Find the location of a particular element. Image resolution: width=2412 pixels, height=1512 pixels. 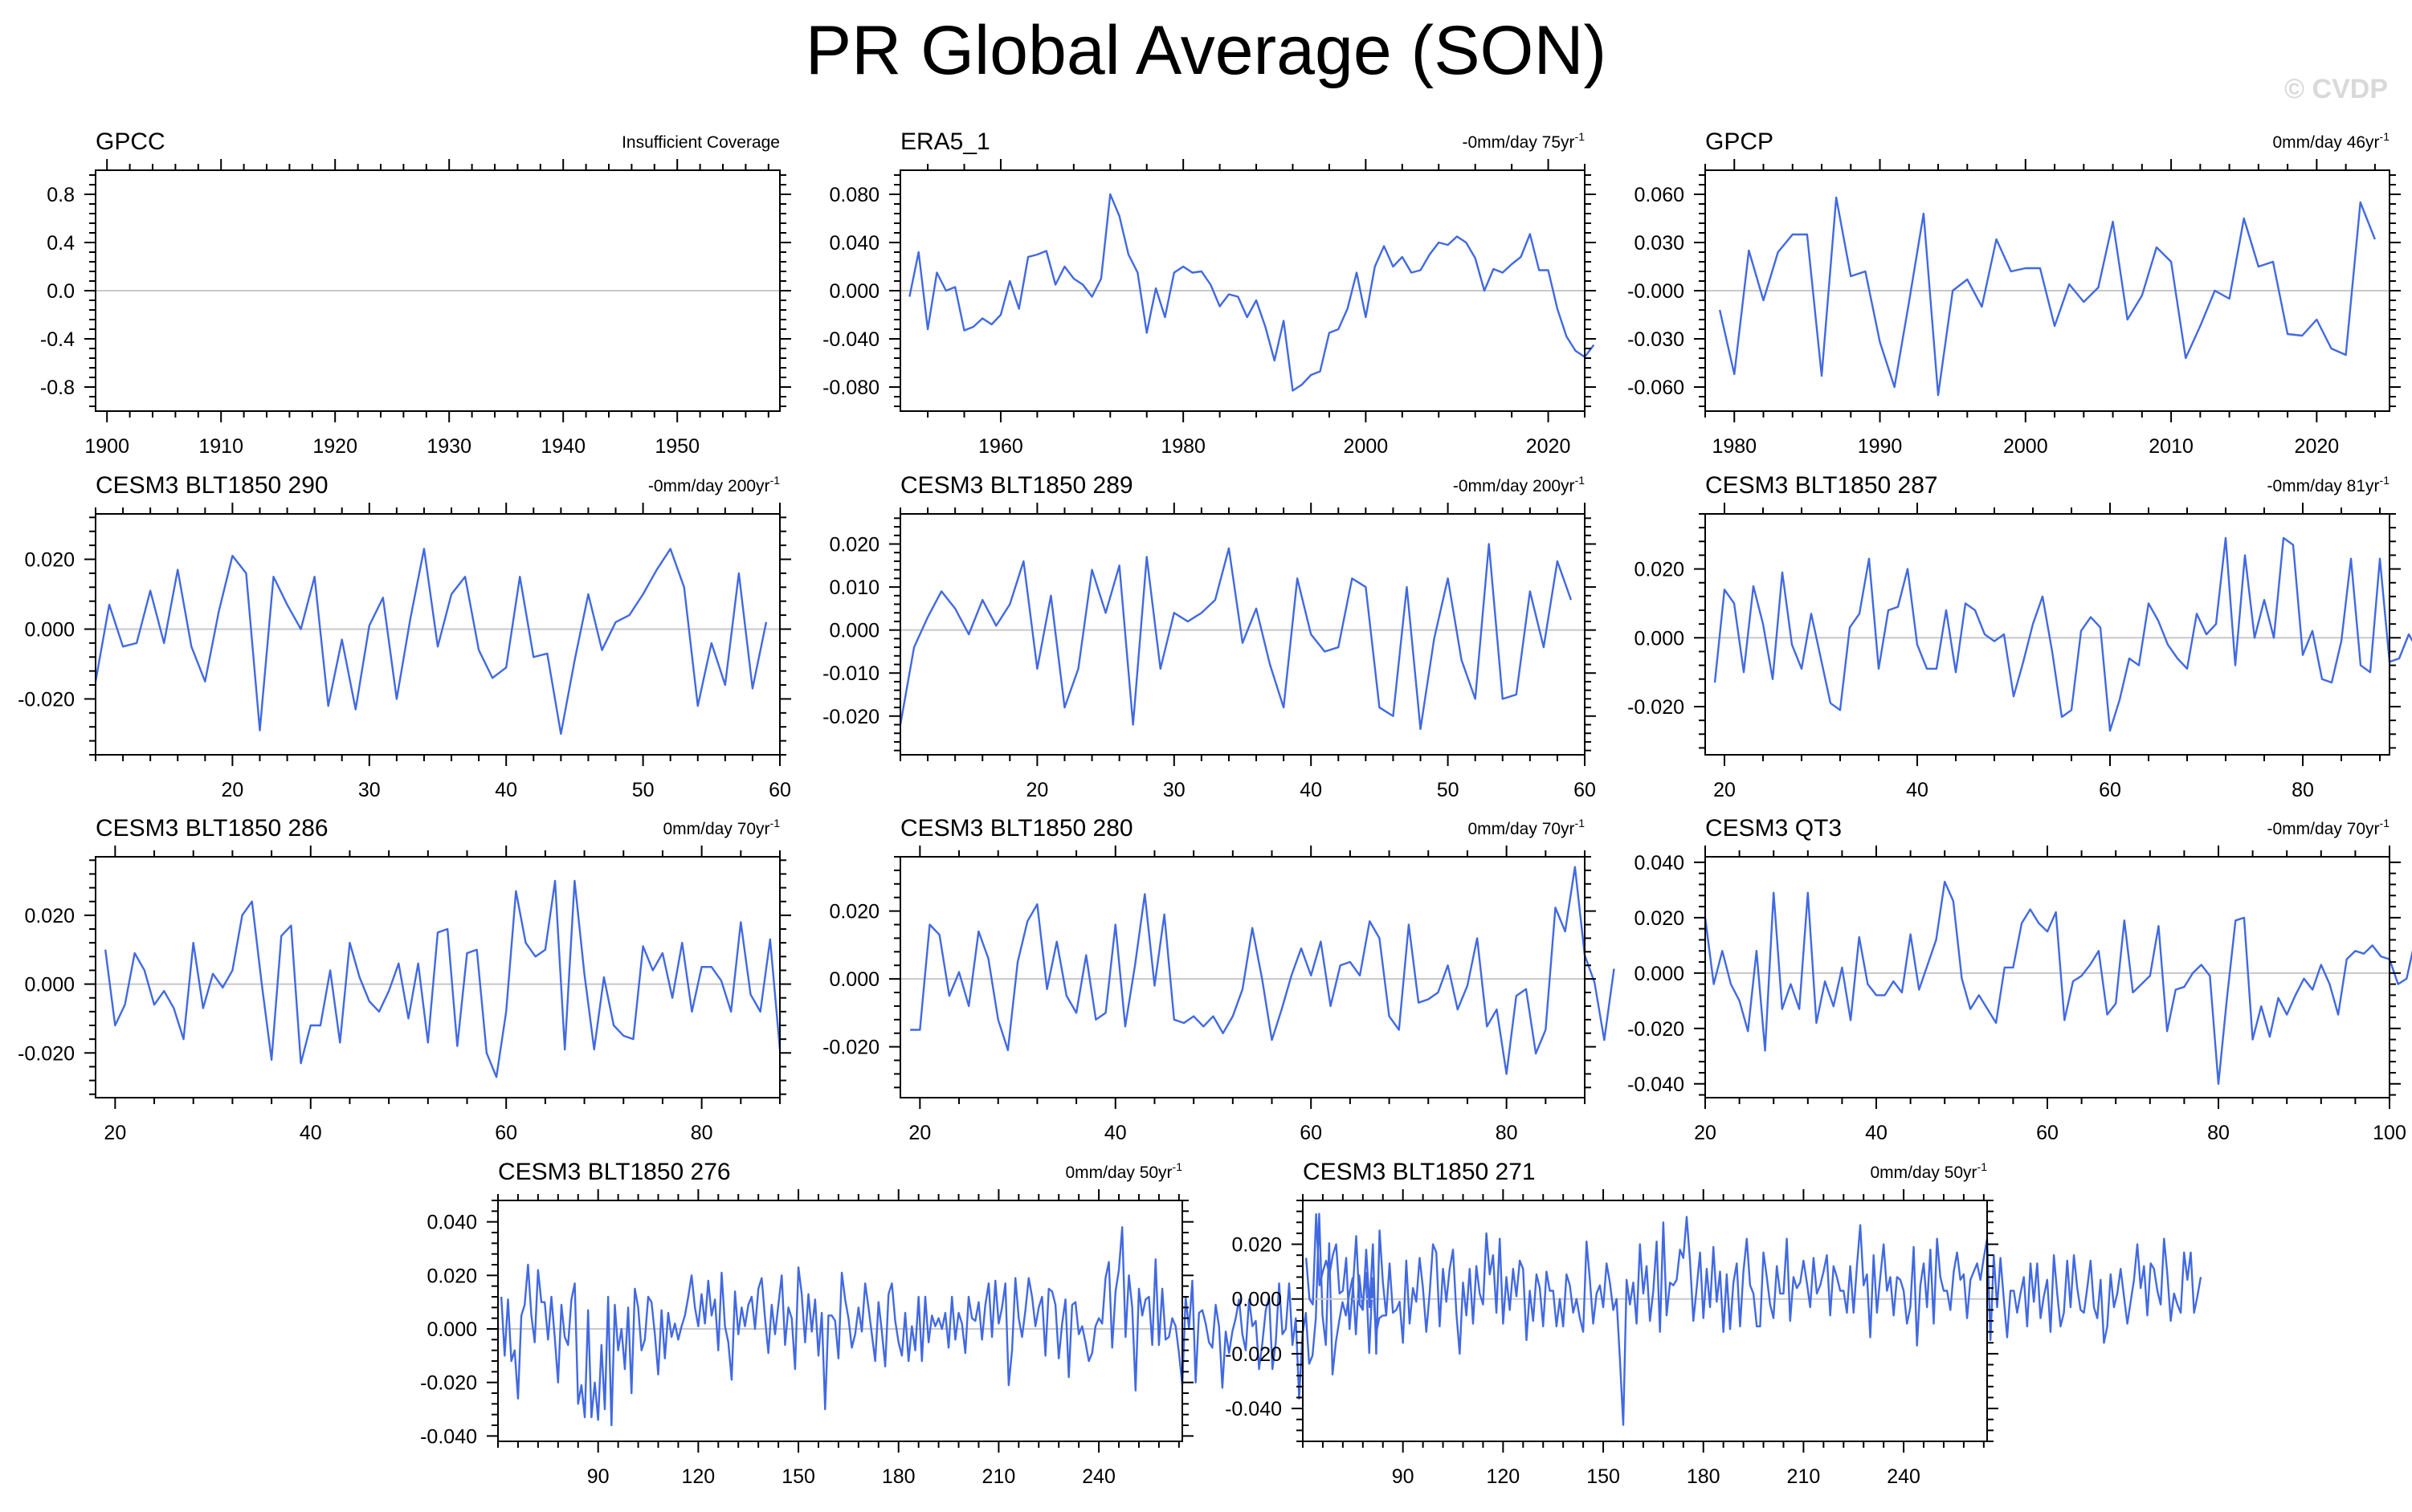

x-tick-label: 2010 is located at coordinates (2171, 447).